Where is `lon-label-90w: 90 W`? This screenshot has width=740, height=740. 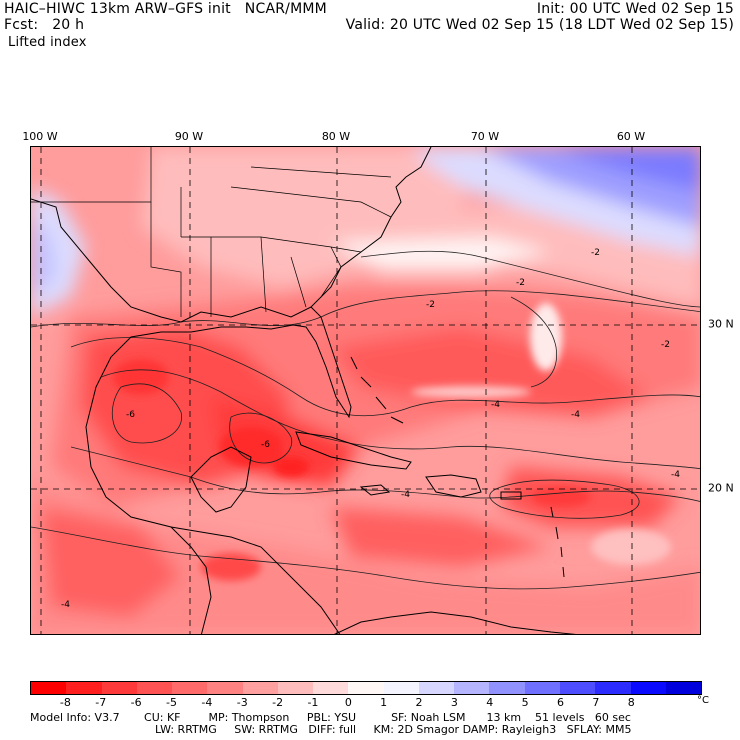
lon-label-90w: 90 W is located at coordinates (189, 136).